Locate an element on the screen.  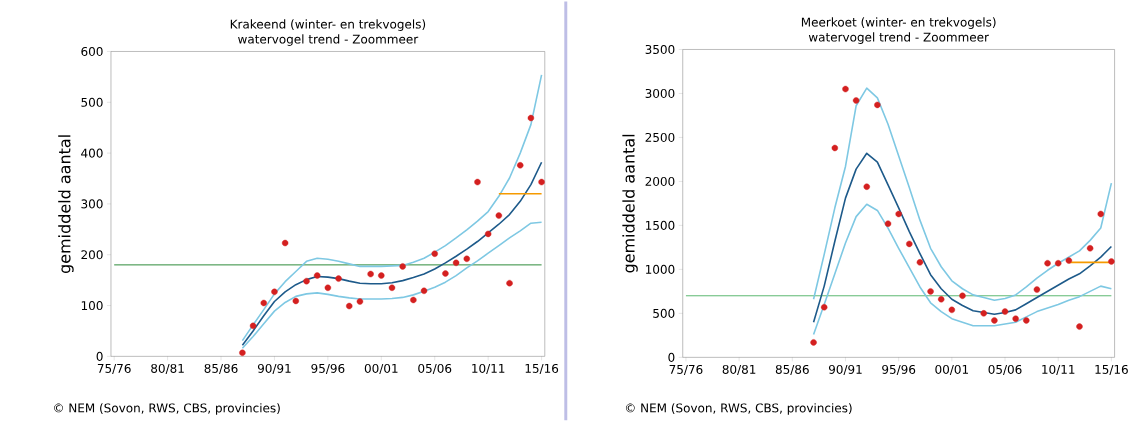
y-tick-label: 400 is located at coordinates (92, 153).